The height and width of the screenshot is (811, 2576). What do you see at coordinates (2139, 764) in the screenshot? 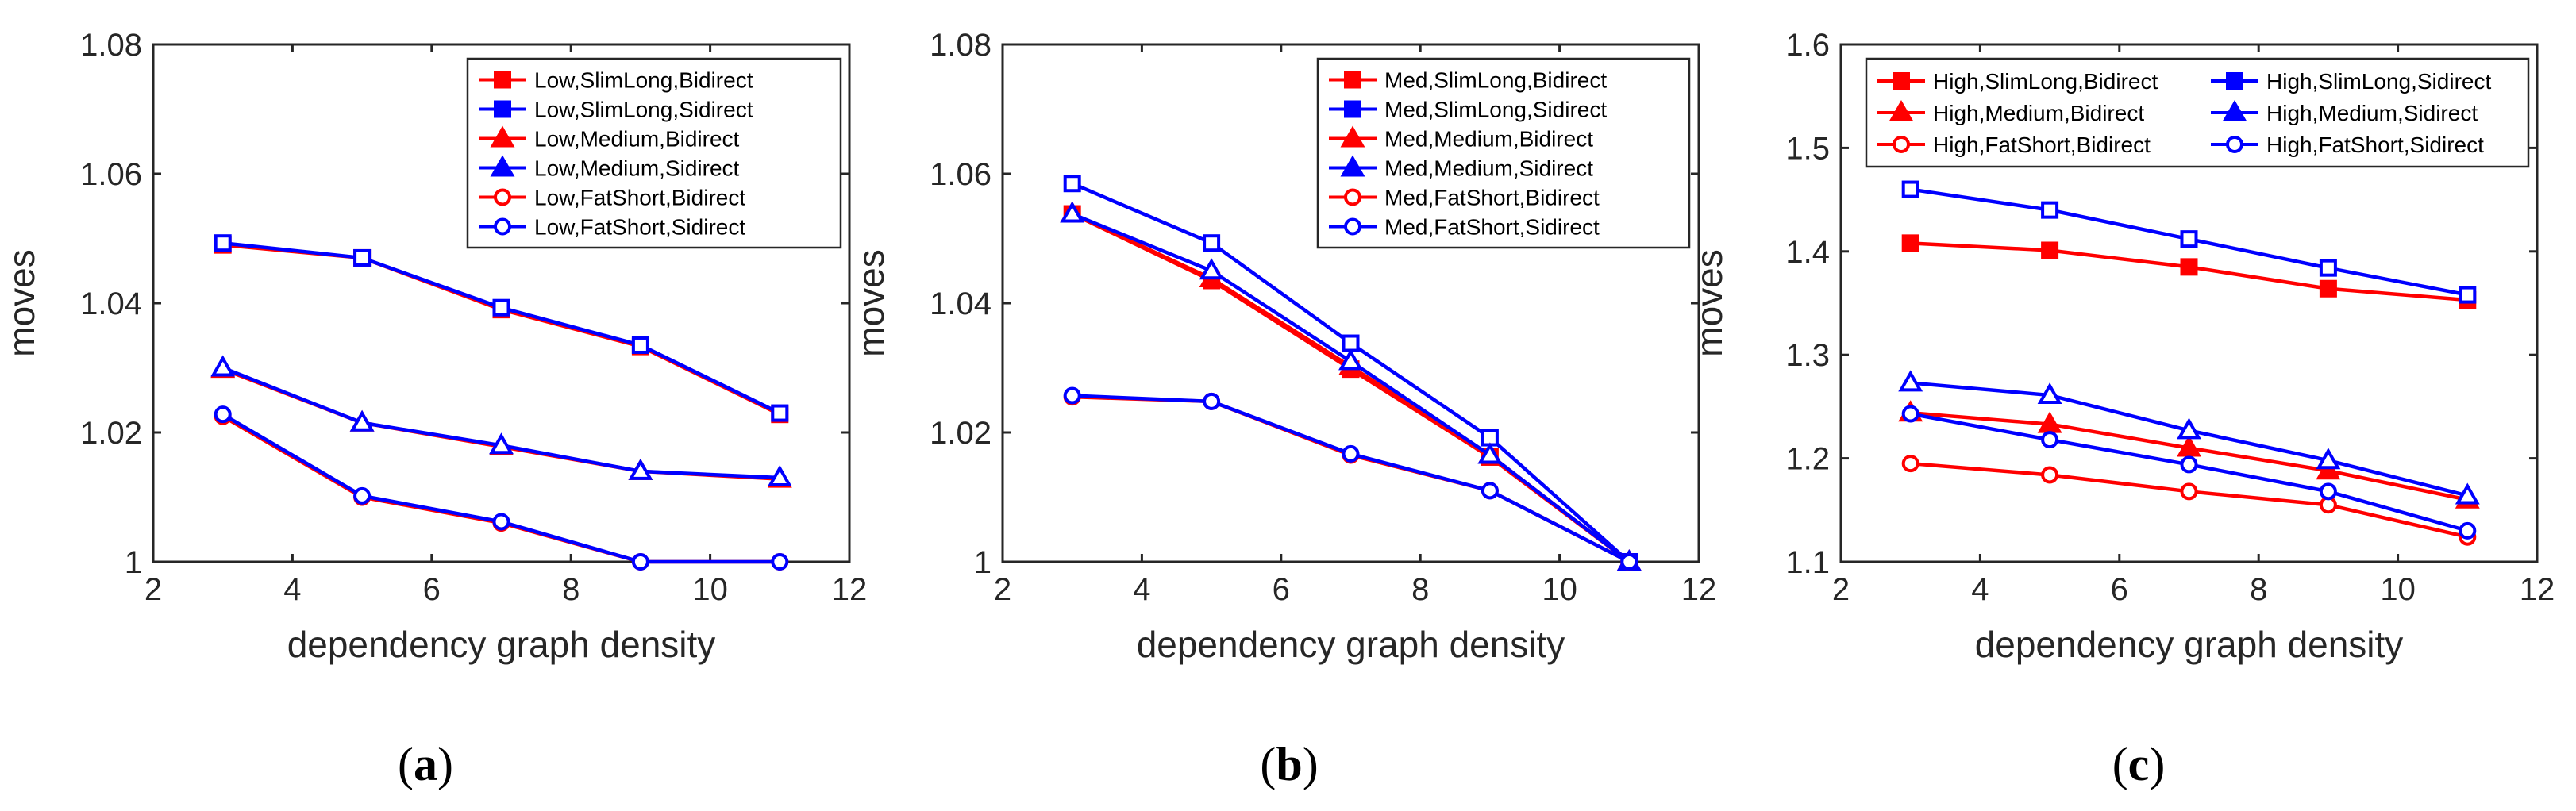
I see `caption-letter: c` at bounding box center [2139, 764].